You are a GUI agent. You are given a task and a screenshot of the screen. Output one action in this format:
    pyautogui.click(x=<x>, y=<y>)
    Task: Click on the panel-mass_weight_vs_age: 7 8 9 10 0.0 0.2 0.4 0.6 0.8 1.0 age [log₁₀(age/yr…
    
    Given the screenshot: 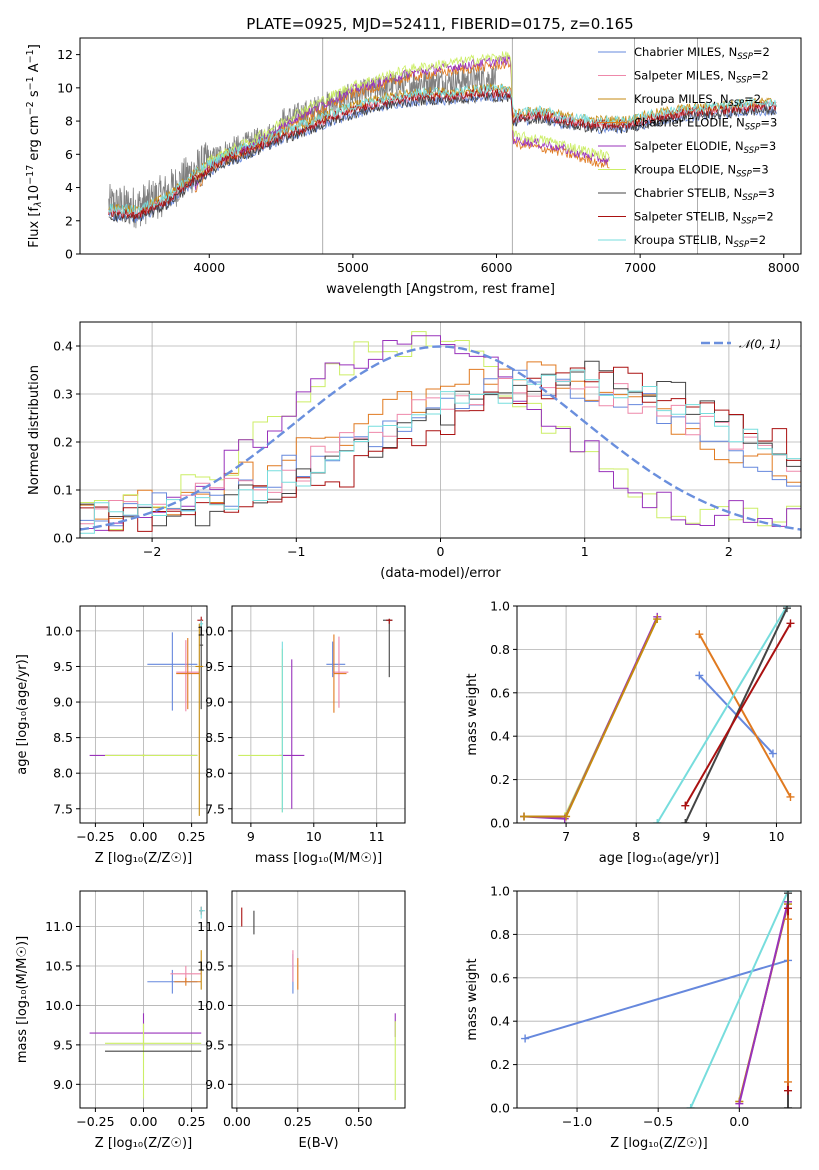 What is the action you would take?
    pyautogui.click(x=633, y=732)
    